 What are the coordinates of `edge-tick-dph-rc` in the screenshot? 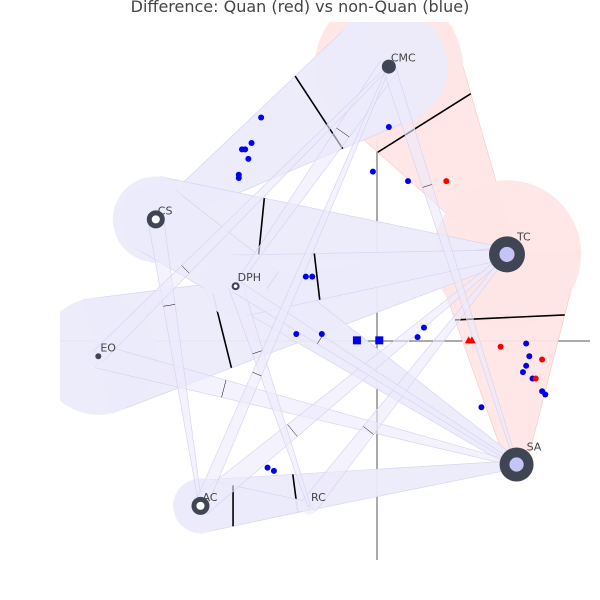 It's located at (257, 352).